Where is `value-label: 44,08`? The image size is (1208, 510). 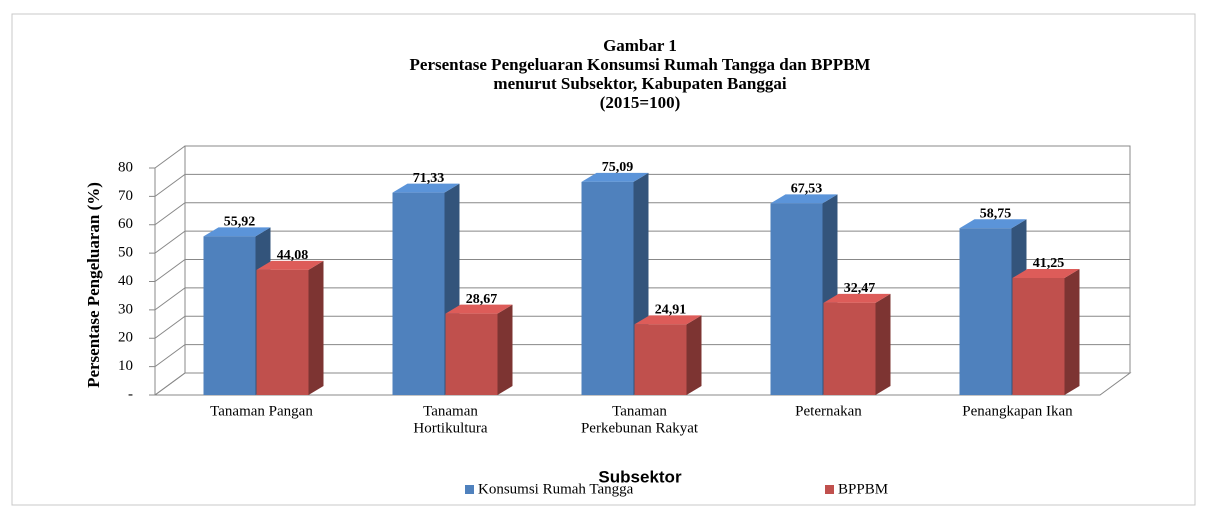
value-label: 44,08 is located at coordinates (293, 255).